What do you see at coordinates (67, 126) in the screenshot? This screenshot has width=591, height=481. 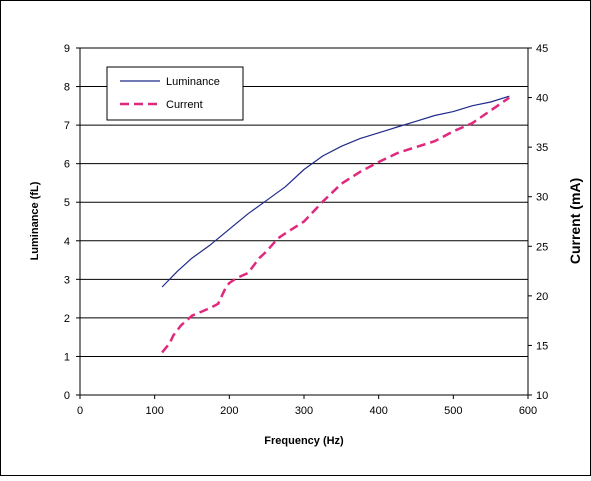 I see `y-tick-label: 7` at bounding box center [67, 126].